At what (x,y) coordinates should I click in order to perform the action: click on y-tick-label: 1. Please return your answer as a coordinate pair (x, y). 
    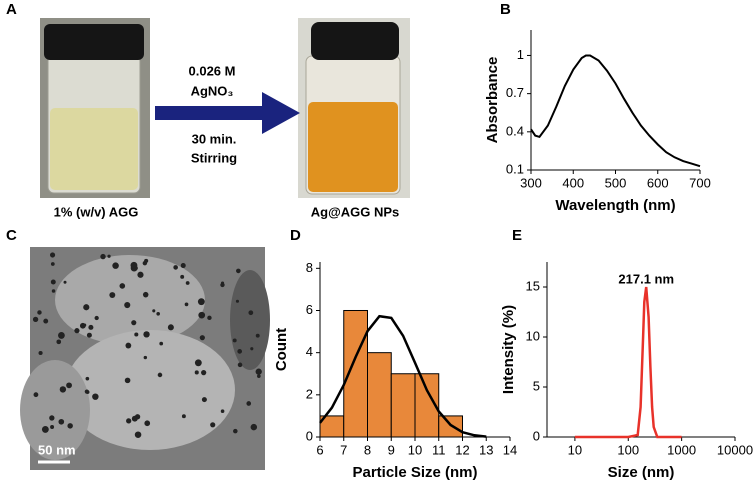
    Looking at the image, I should click on (520, 54).